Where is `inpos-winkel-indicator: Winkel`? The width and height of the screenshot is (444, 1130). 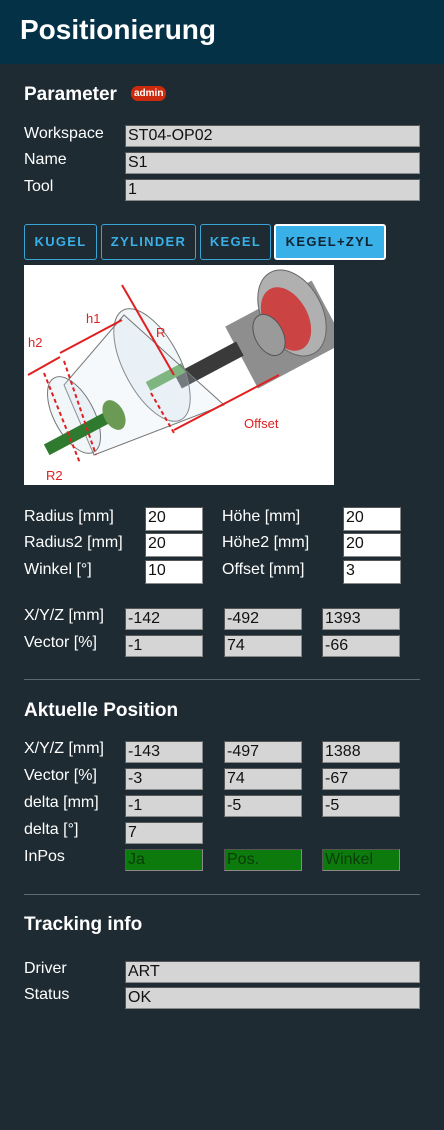 inpos-winkel-indicator: Winkel is located at coordinates (361, 860).